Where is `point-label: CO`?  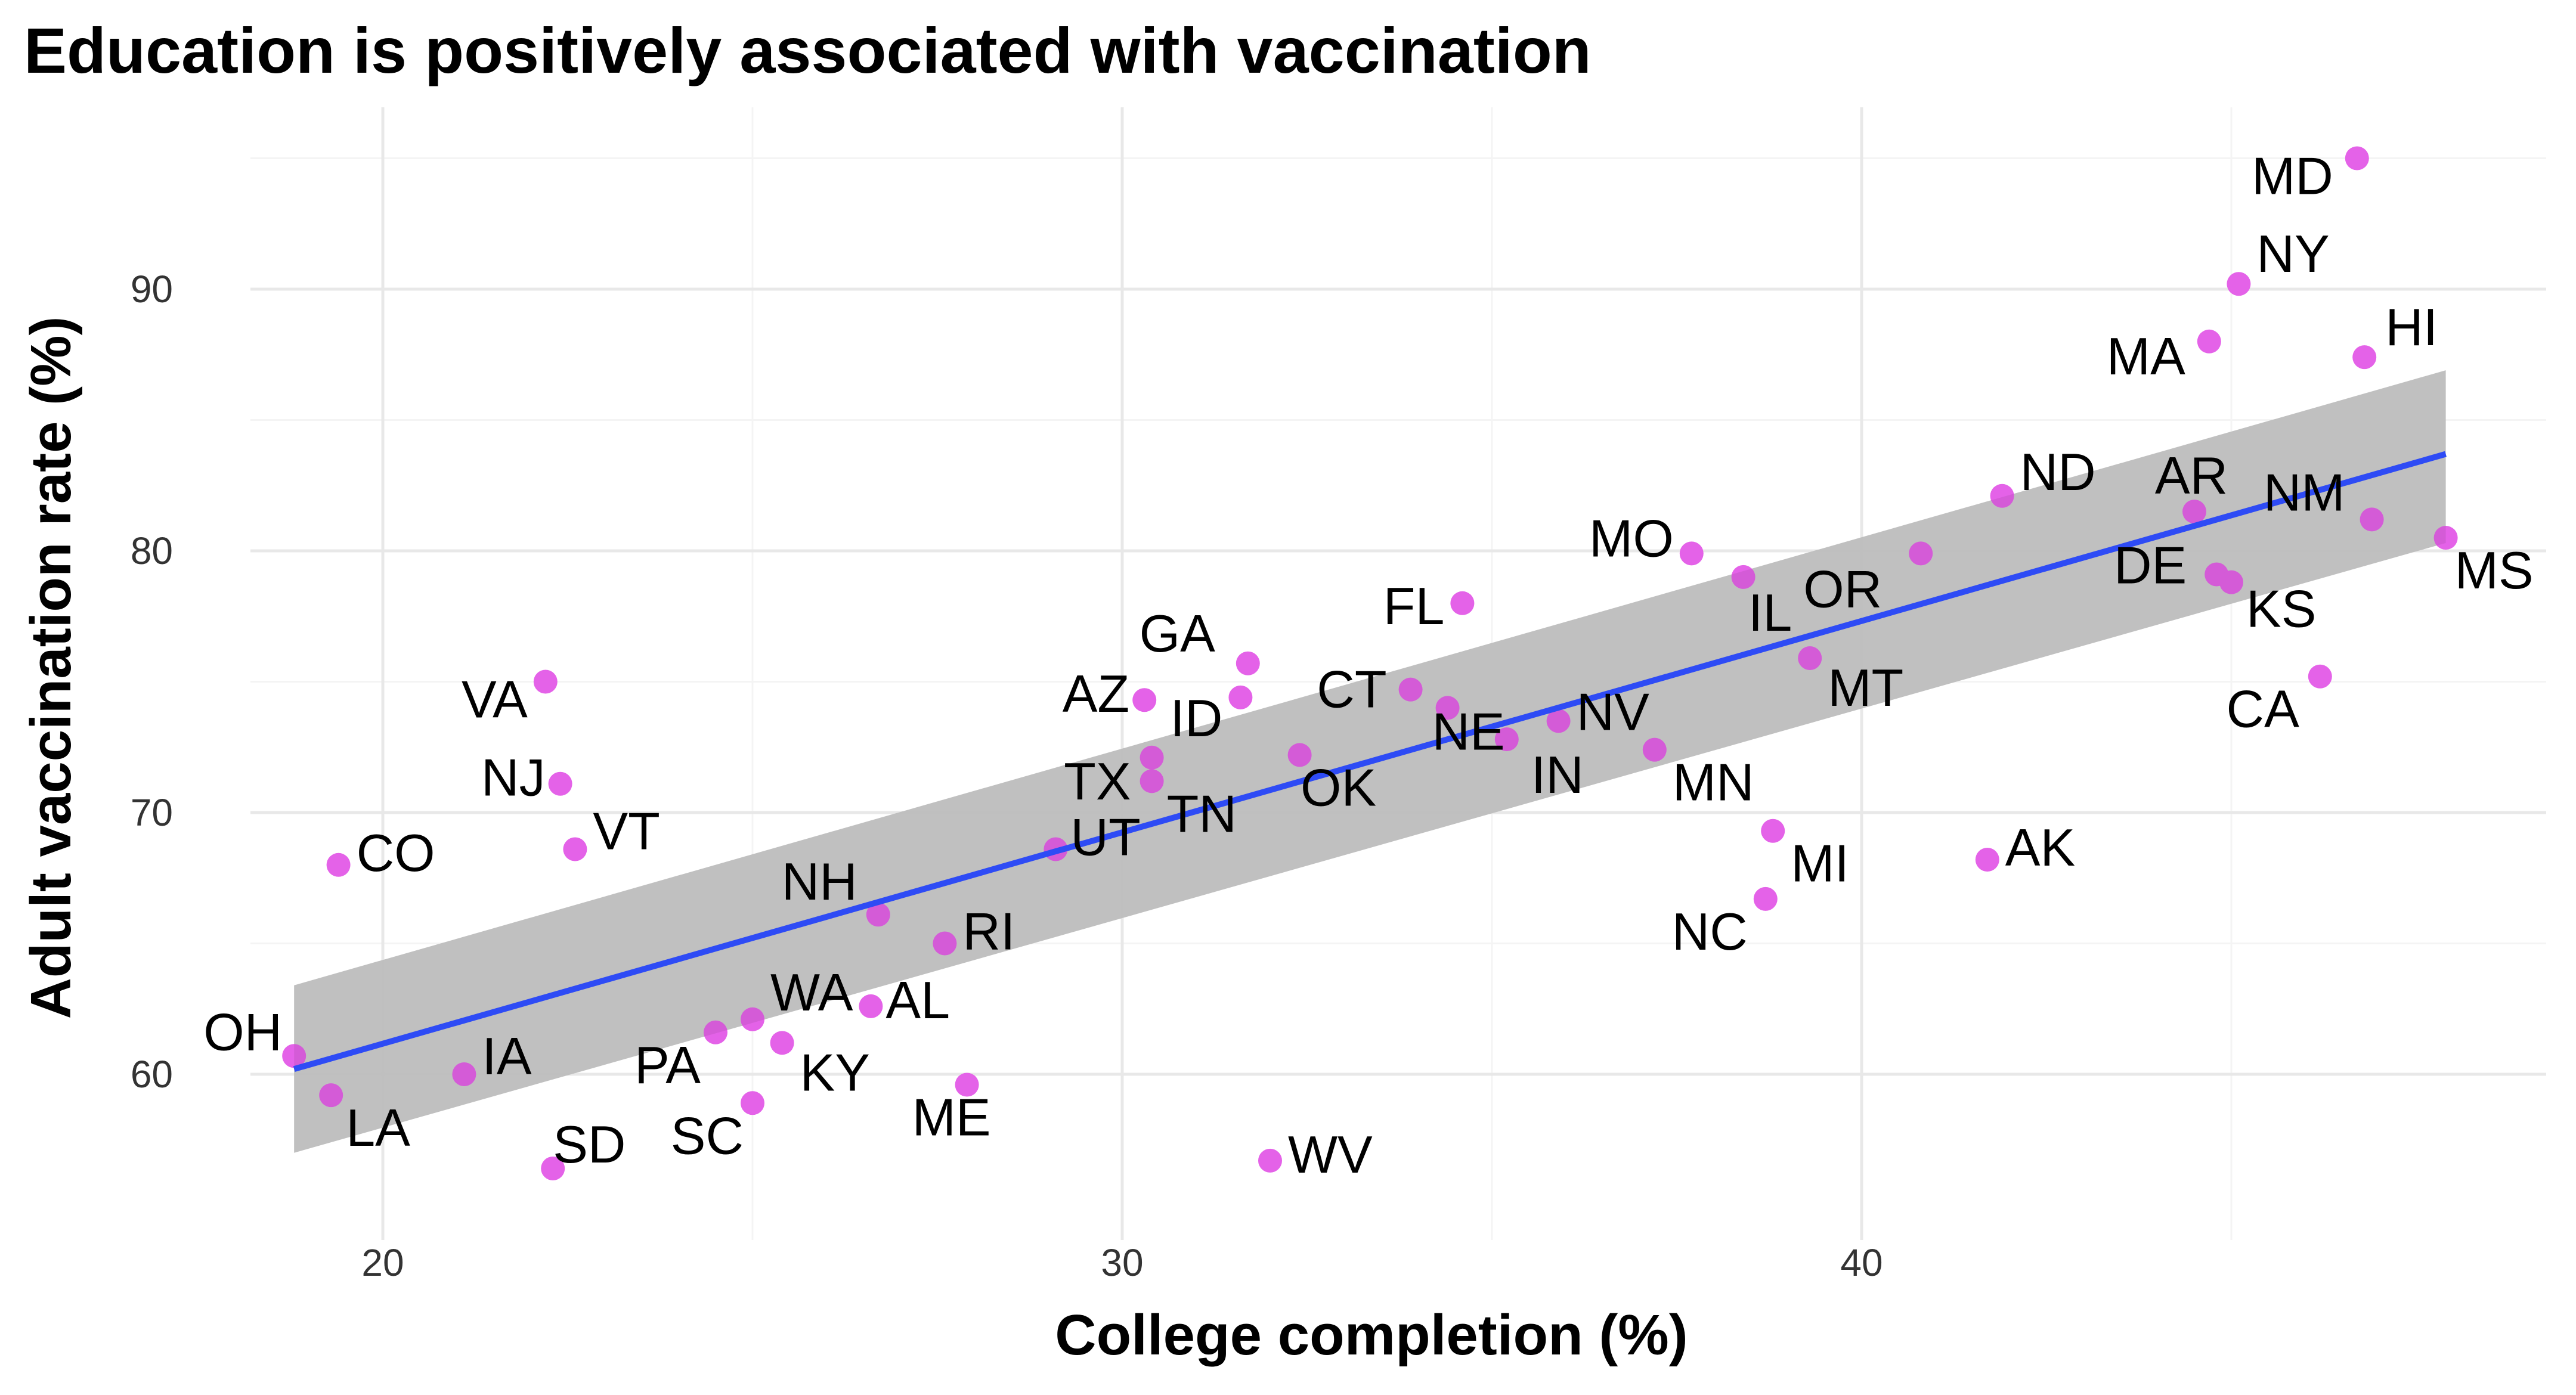 point-label: CO is located at coordinates (396, 852).